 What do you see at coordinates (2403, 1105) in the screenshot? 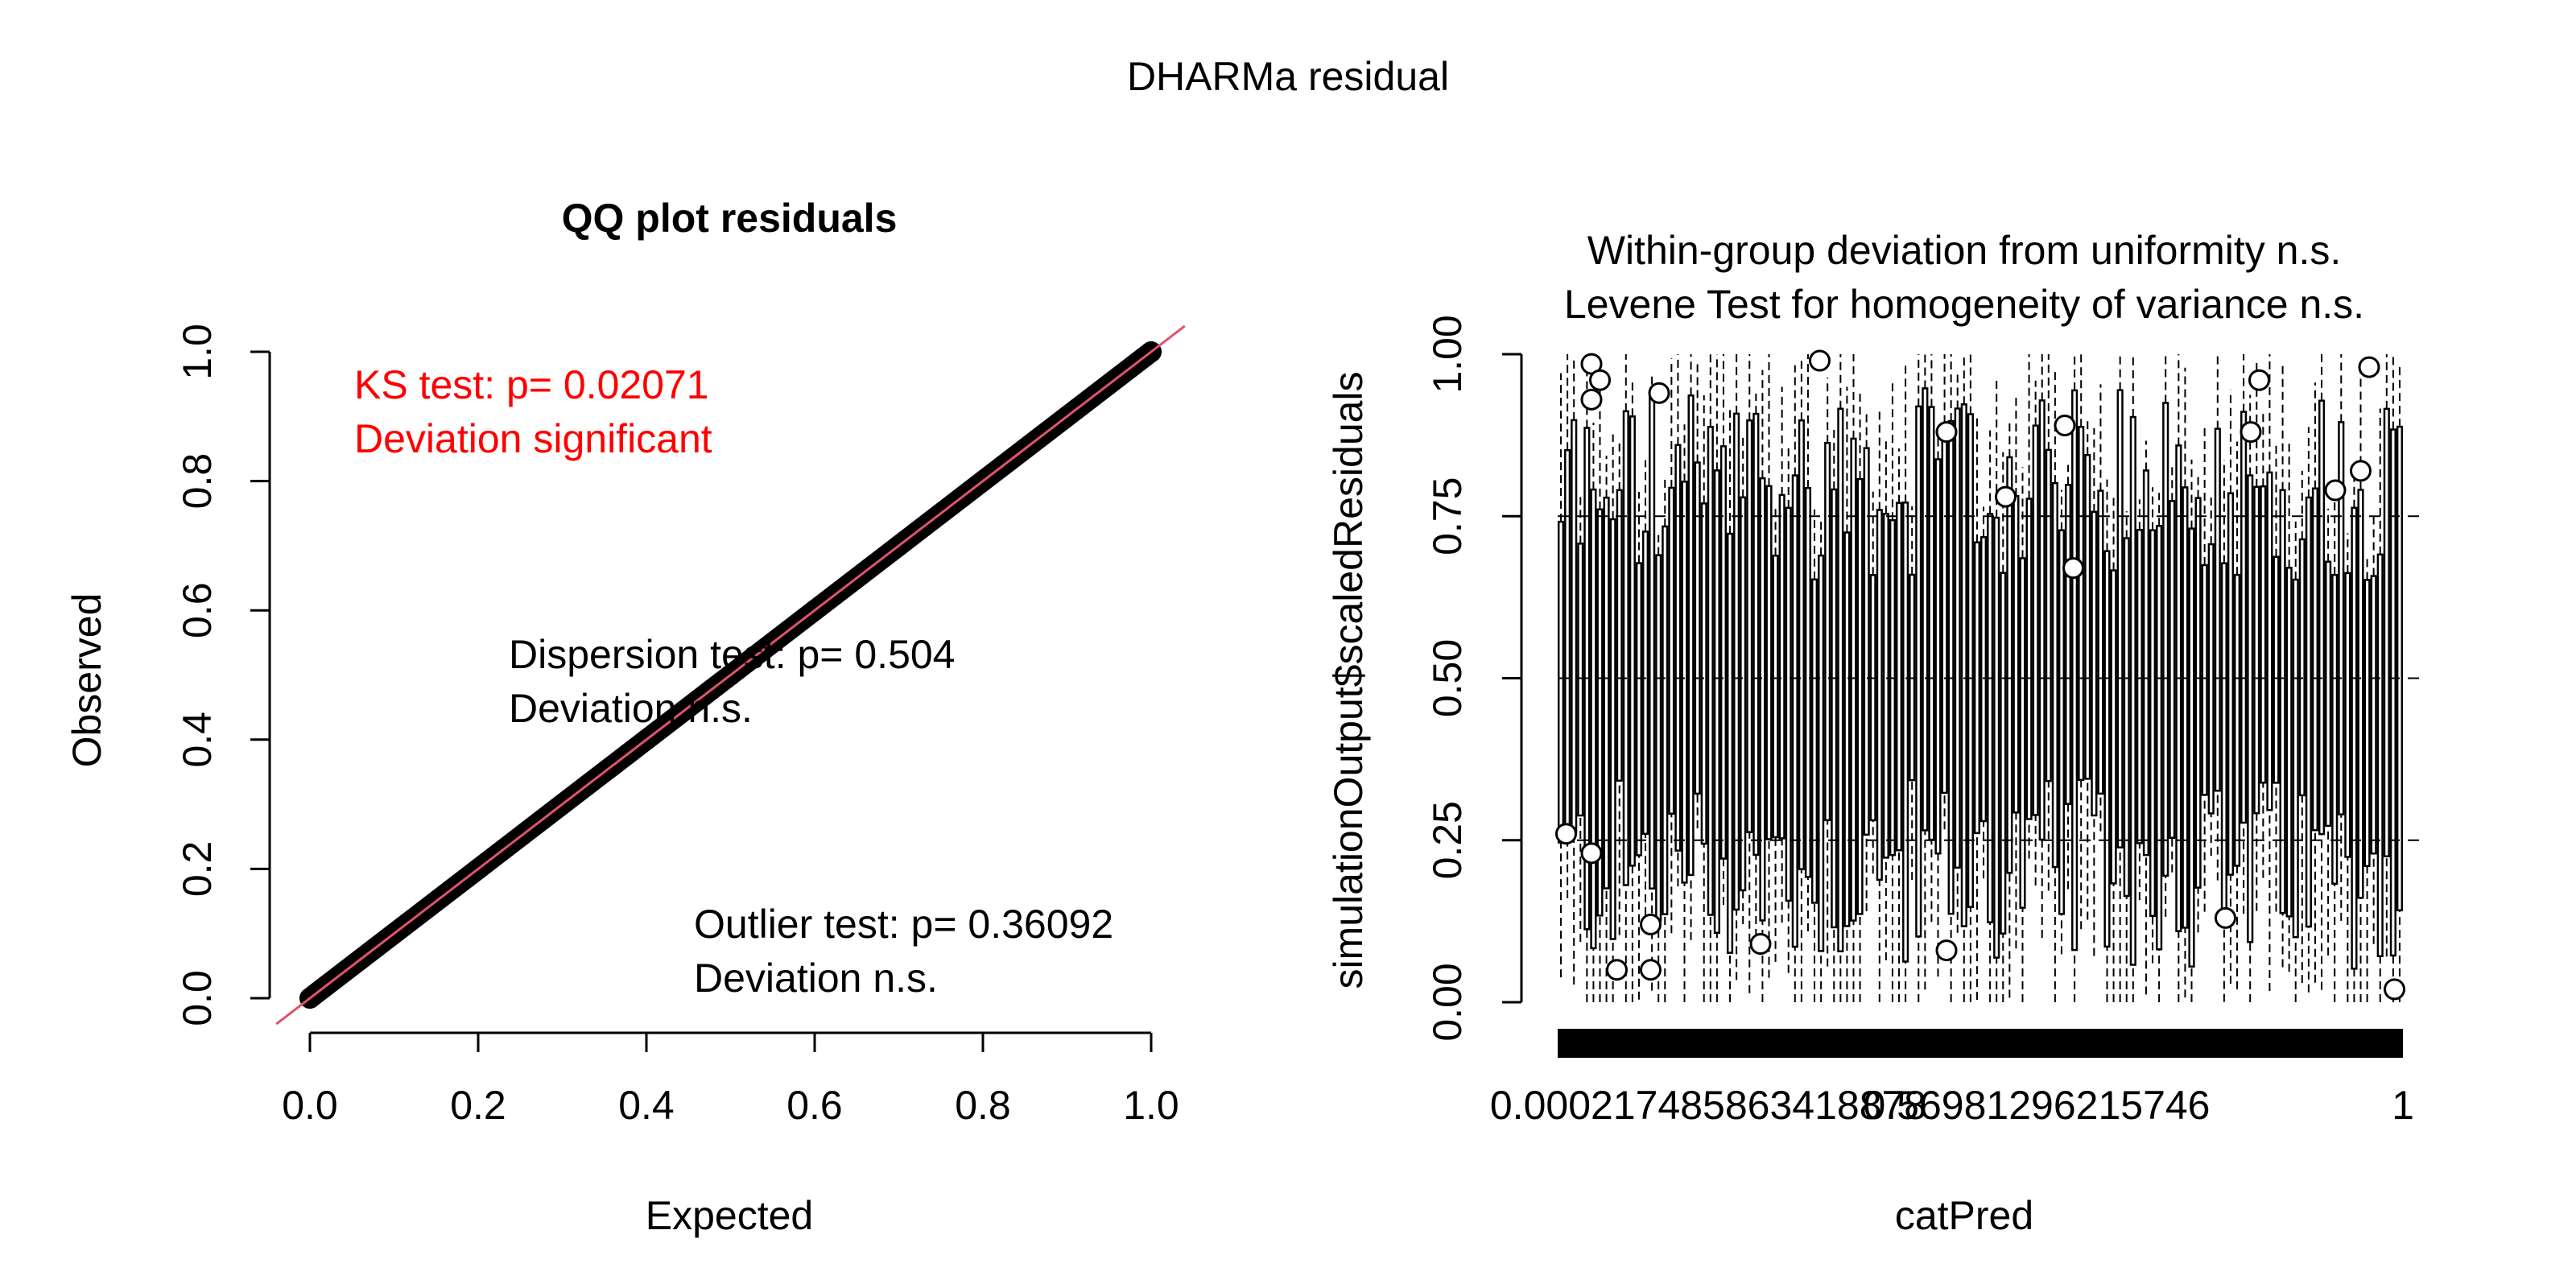
I see `boxplot-x-tick-label: 1` at bounding box center [2403, 1105].